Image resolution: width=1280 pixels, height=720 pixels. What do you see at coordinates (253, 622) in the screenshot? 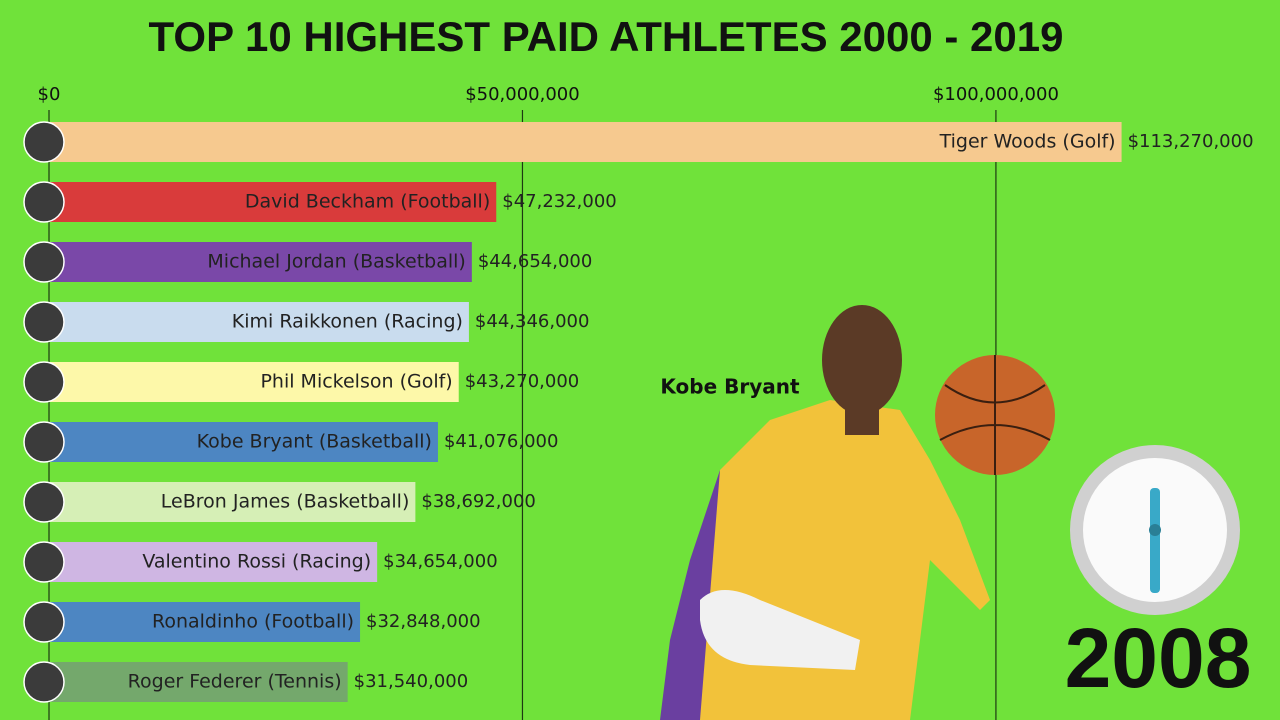
I see `category-label: Ronaldinho (Football)` at bounding box center [253, 622].